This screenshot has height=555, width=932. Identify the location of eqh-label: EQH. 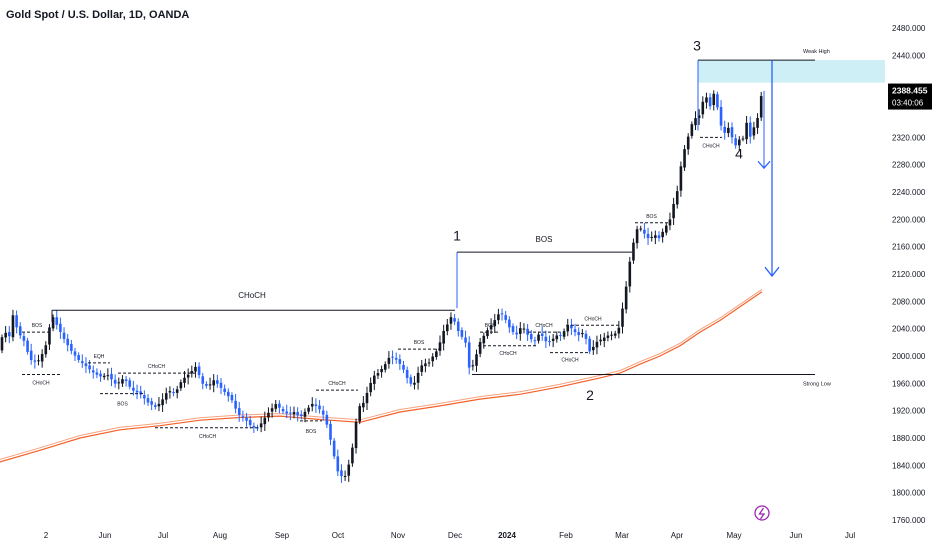
(99, 357).